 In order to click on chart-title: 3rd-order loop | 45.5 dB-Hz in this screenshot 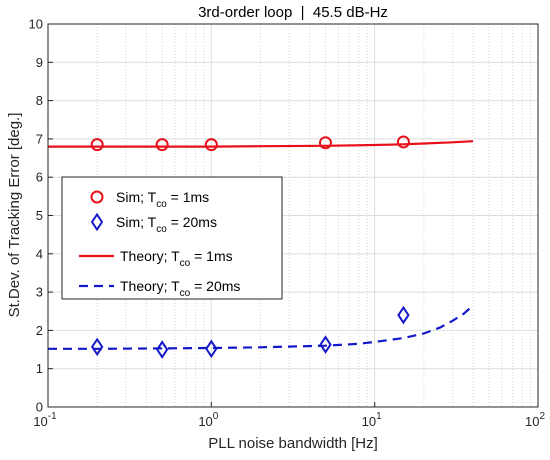, I will do `click(293, 12)`.